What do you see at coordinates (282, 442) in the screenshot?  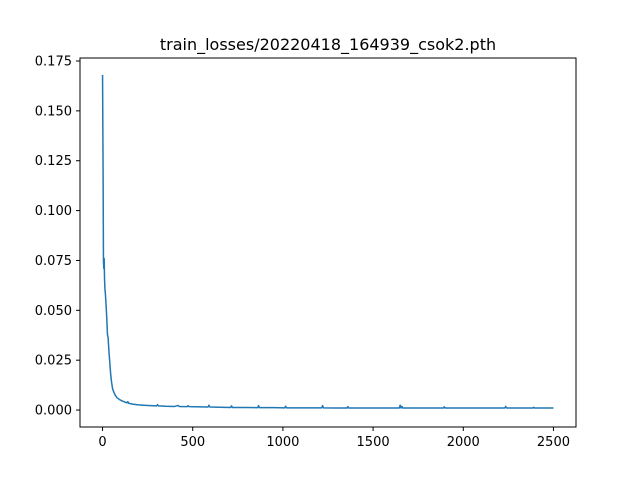 I see `x-tick-label: 1000` at bounding box center [282, 442].